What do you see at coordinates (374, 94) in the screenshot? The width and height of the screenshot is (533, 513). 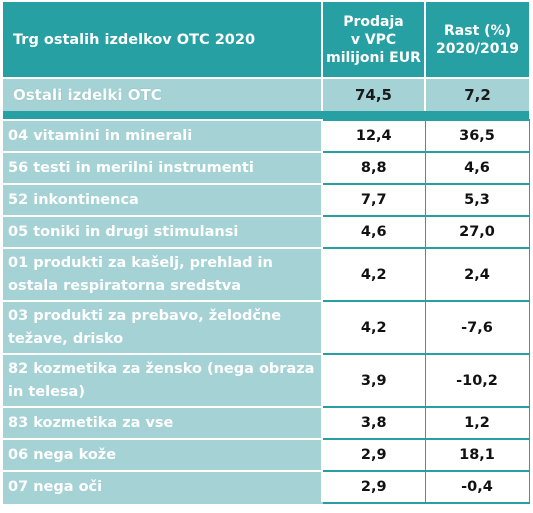 I see `summary-sales: 74,5` at bounding box center [374, 94].